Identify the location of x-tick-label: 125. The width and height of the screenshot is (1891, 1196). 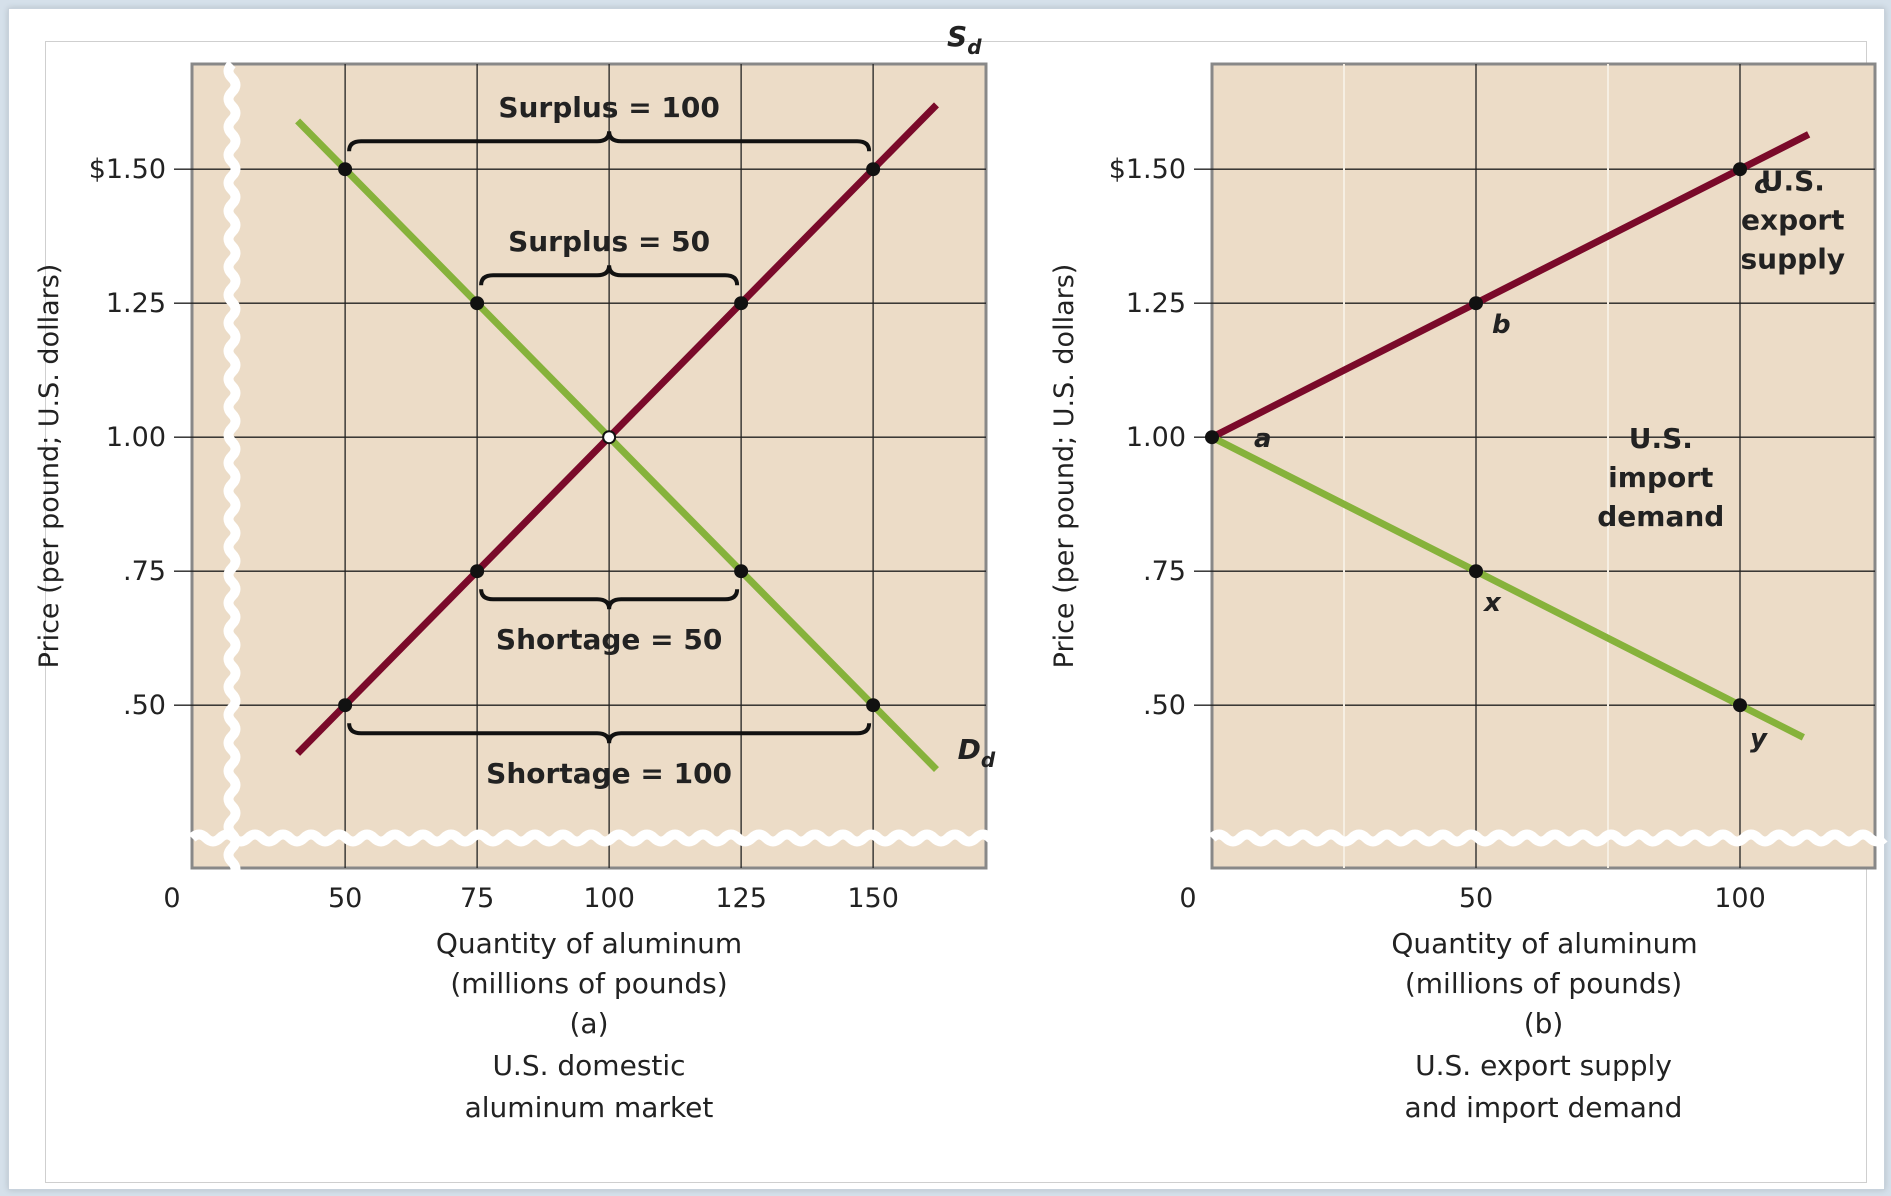
(741, 898).